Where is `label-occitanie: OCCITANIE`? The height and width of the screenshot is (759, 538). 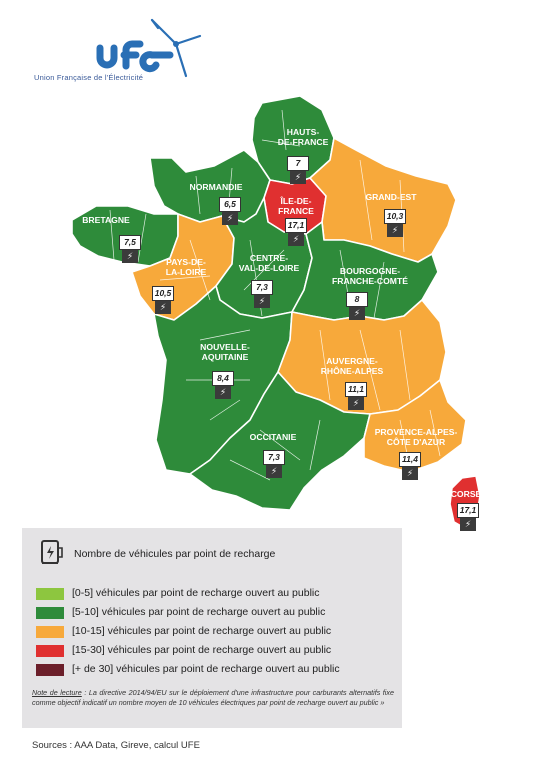 label-occitanie: OCCITANIE is located at coordinates (273, 437).